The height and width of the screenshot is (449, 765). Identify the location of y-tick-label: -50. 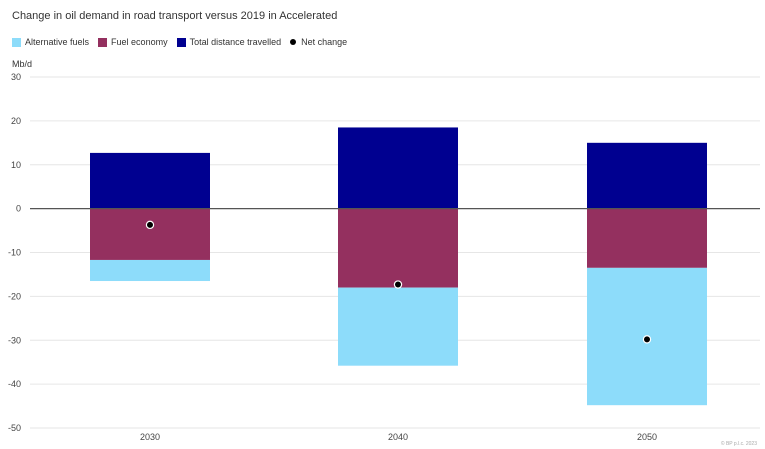
(14, 428).